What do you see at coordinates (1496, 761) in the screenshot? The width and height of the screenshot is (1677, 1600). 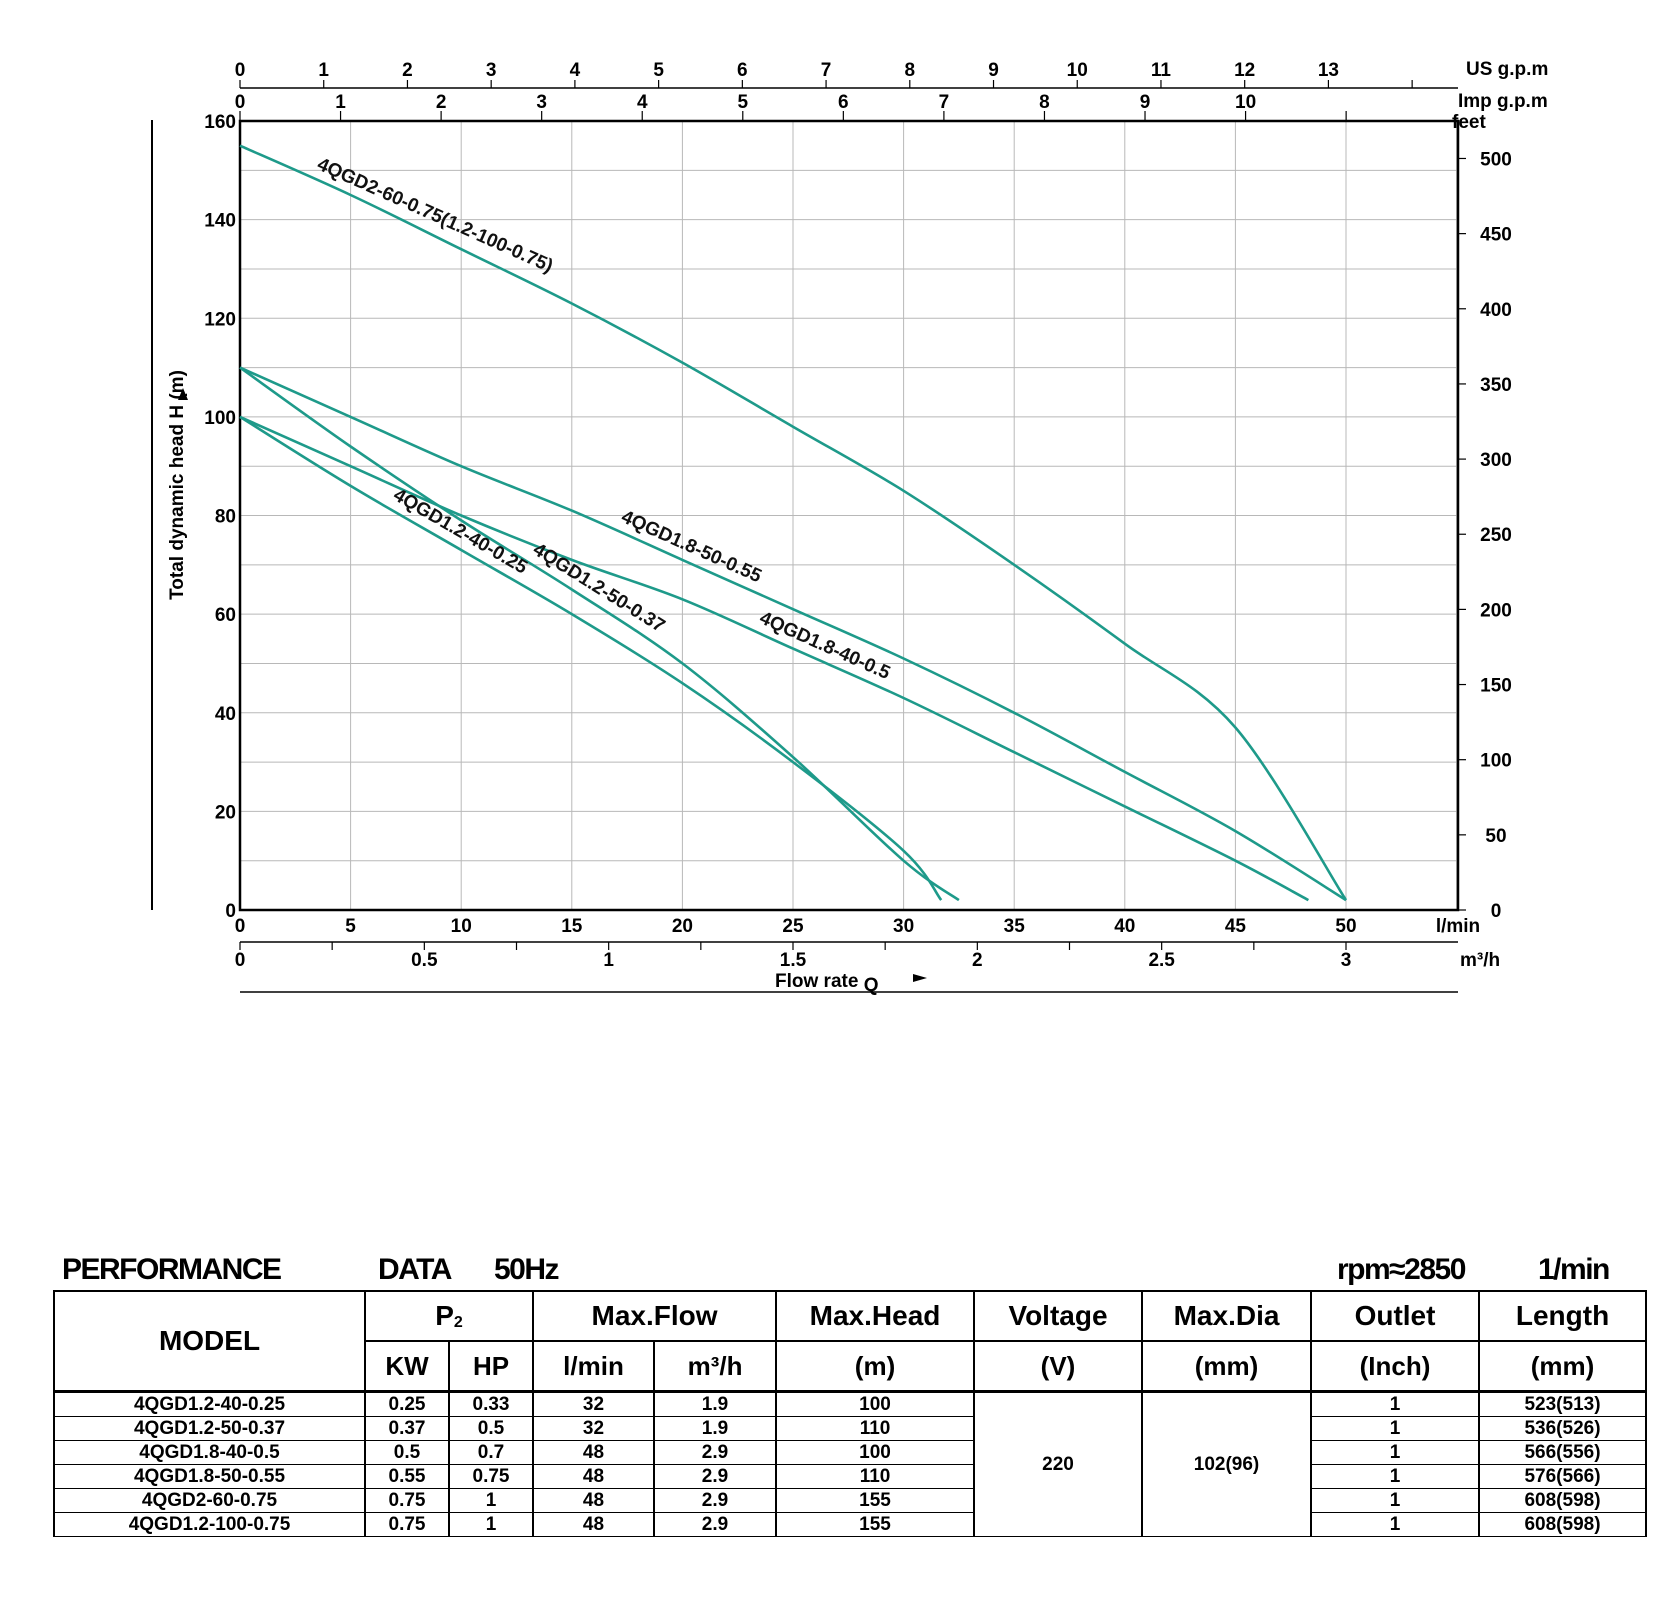 I see `feet-tick-label: 100` at bounding box center [1496, 761].